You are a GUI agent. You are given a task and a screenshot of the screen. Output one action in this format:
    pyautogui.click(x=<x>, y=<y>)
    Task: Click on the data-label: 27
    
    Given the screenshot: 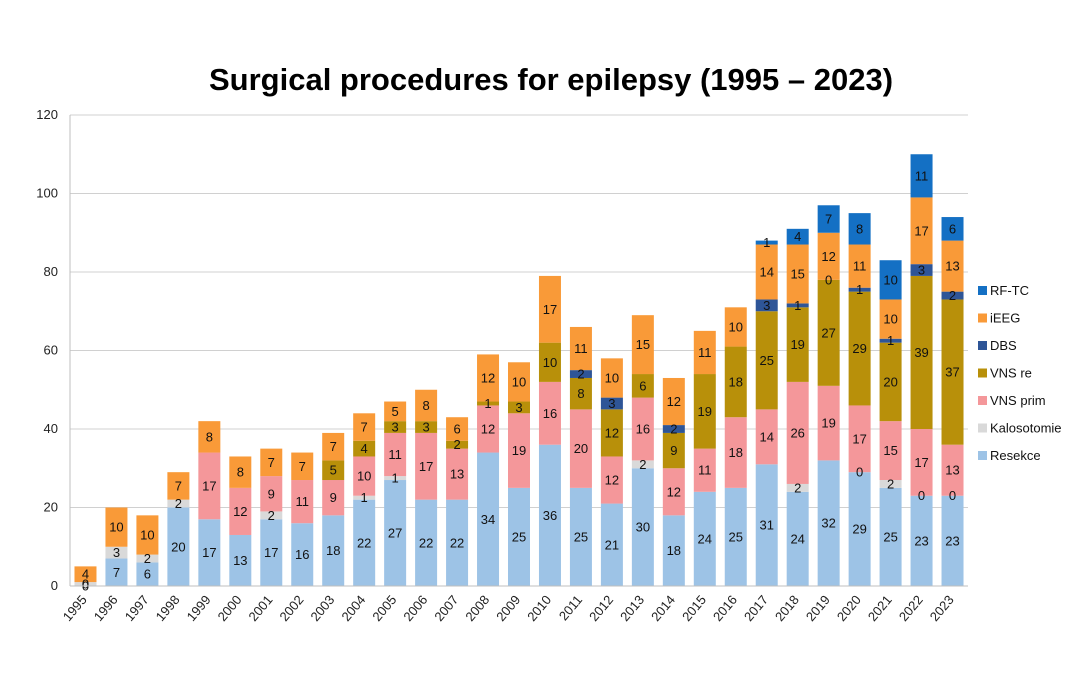 What is the action you would take?
    pyautogui.click(x=828, y=332)
    